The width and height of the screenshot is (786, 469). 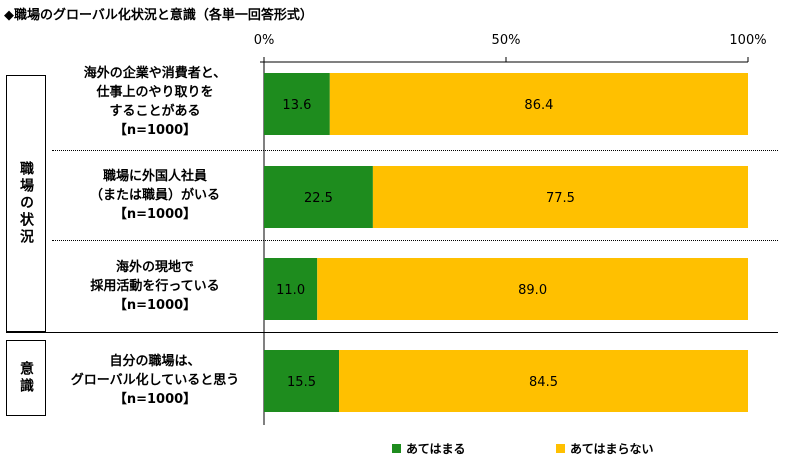 I want to click on category-label-overseas-business: 海外の企業や消費者と、 仕事上のやり取りを することがある 【n=1000】, so click(x=155, y=102).